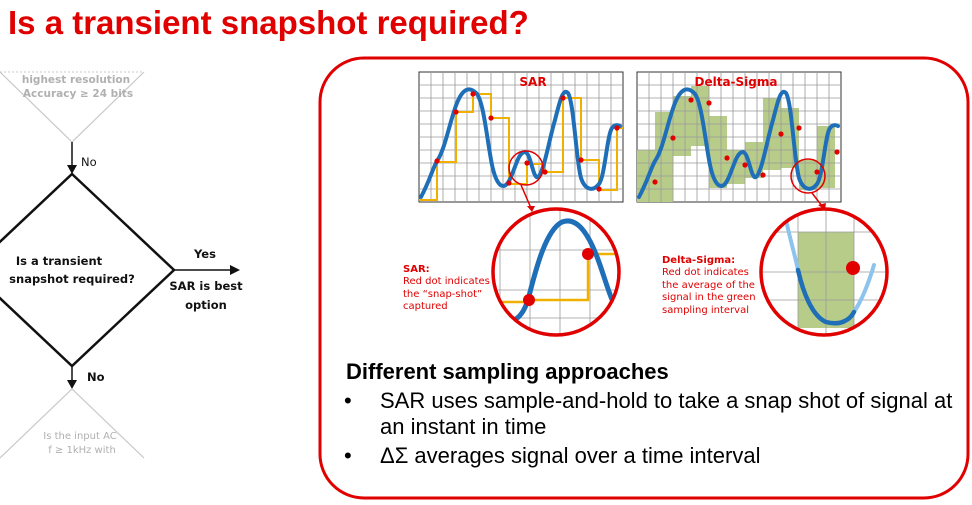 The image size is (972, 505). Describe the element at coordinates (507, 371) in the screenshot. I see `summary-heading: Different sampling approaches` at that location.